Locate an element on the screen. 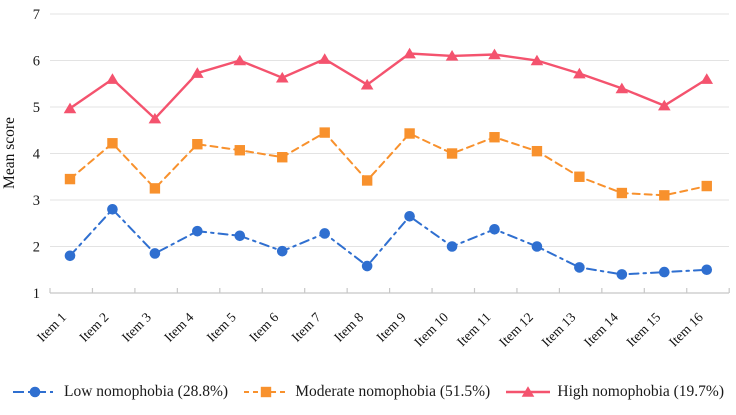  y-axis-title: Mean score is located at coordinates (9, 153).